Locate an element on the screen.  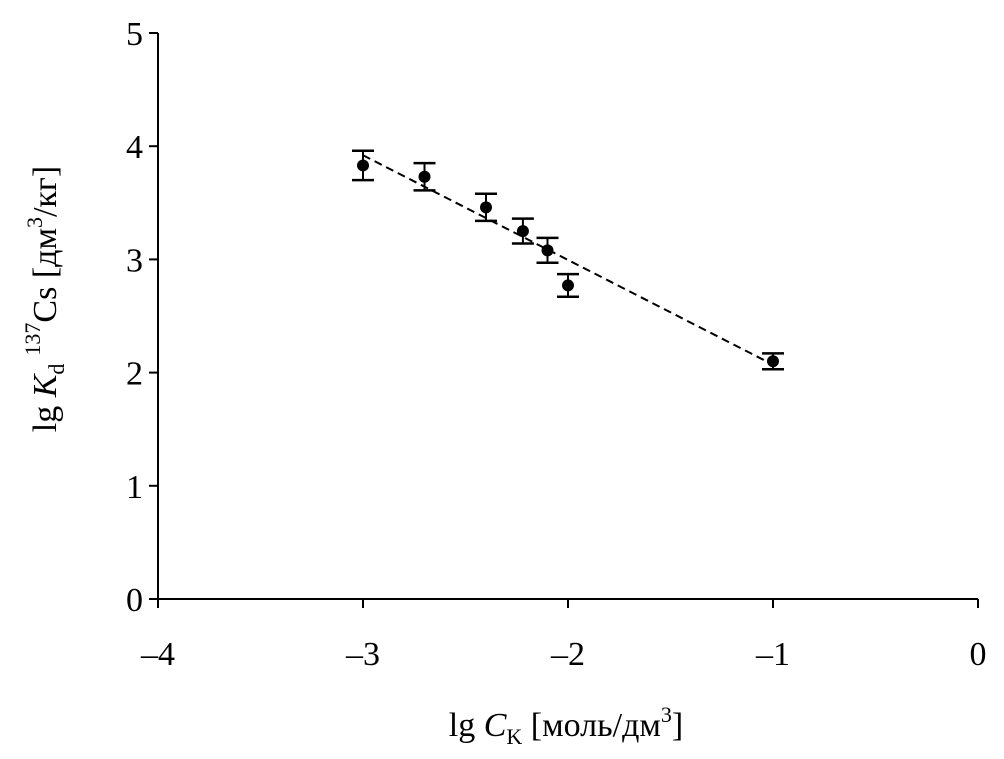
x-tick-label: –1 is located at coordinates (772, 654).